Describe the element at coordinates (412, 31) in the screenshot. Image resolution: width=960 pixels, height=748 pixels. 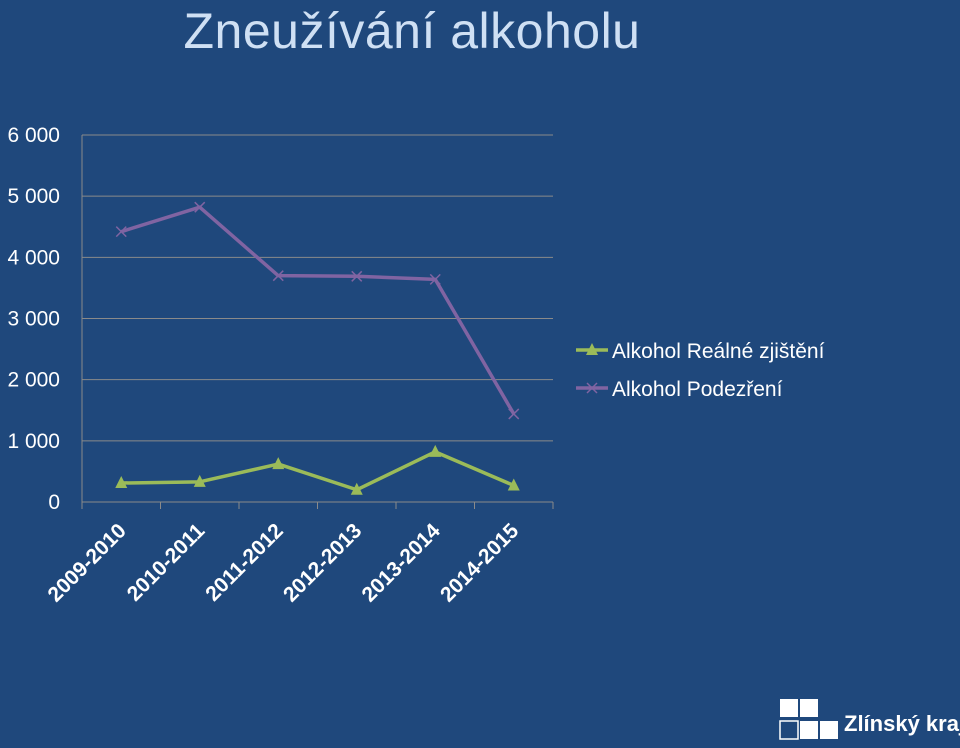
I see `chart-title: Zneužívání alkoholu` at that location.